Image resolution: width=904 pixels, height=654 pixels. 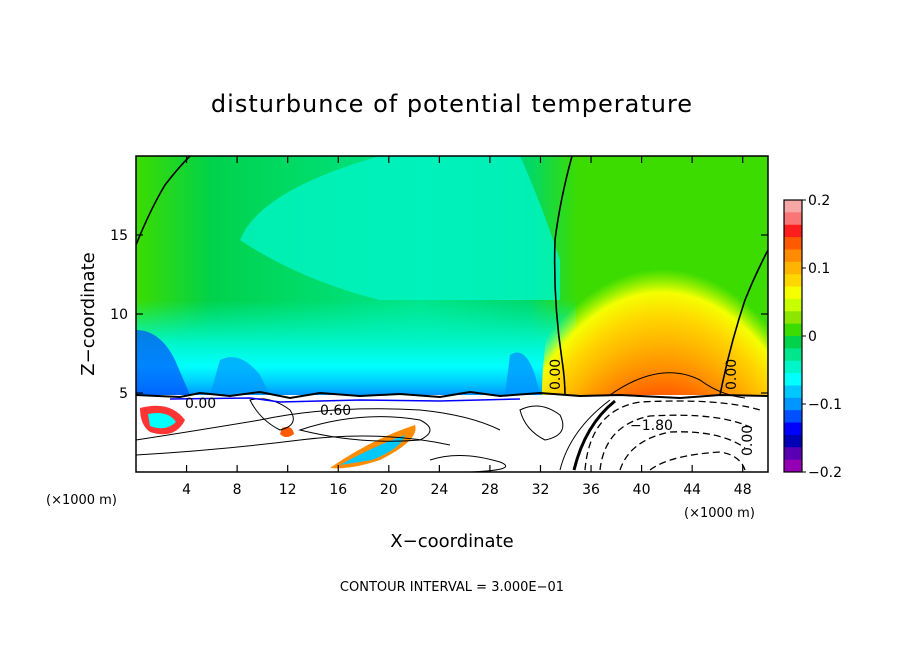 I want to click on x-tick-label: 8, so click(x=237, y=490).